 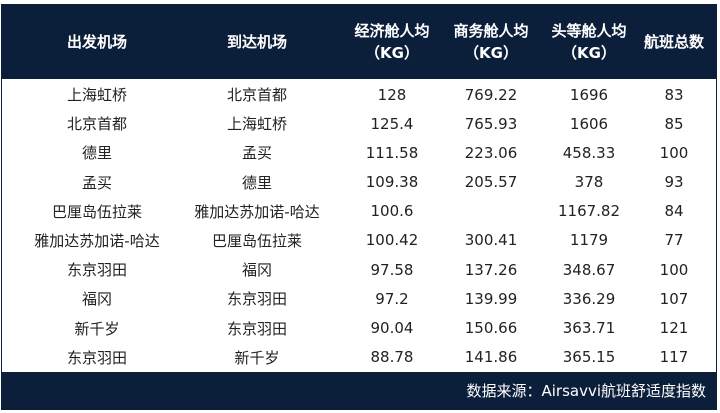 What do you see at coordinates (359, 240) in the screenshot?
I see `table-row: 雅加达苏加诺-哈达 巴厘岛伍拉莱 100.42 300.41 1179 77` at bounding box center [359, 240].